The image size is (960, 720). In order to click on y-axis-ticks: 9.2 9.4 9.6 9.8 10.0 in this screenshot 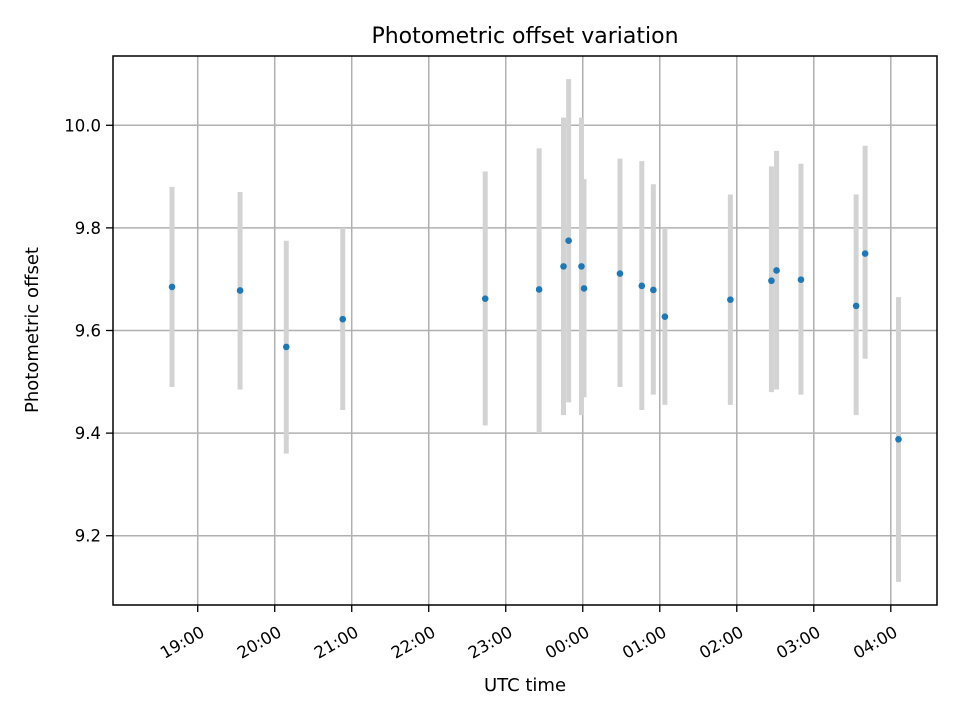, I will do `click(88, 331)`.